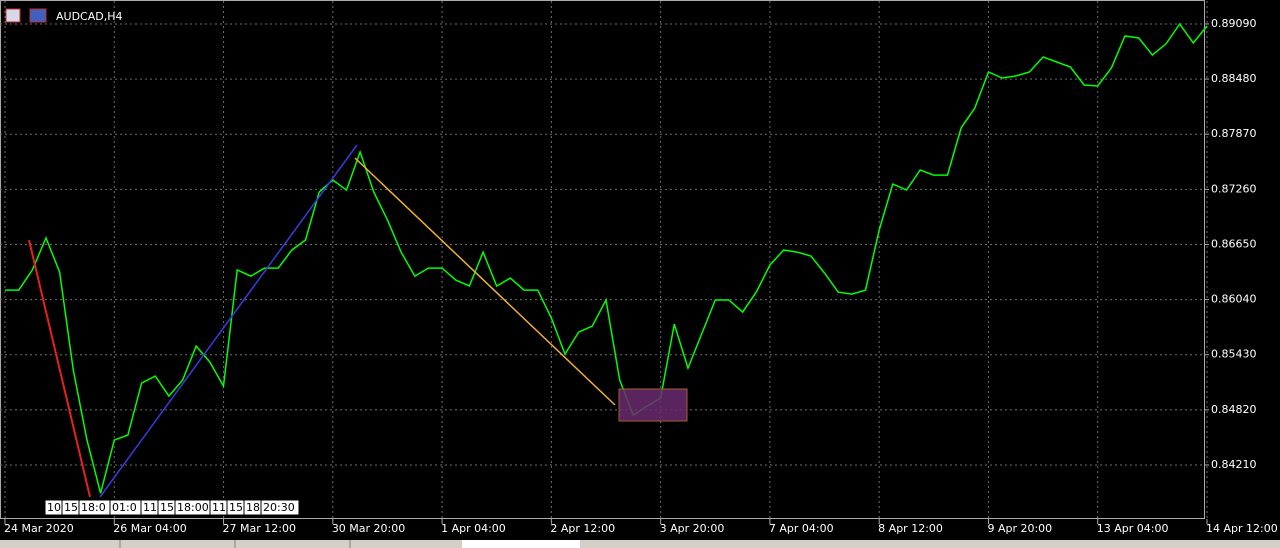  What do you see at coordinates (582, 528) in the screenshot?
I see `x-tick-label: 2 Apr 12:00` at bounding box center [582, 528].